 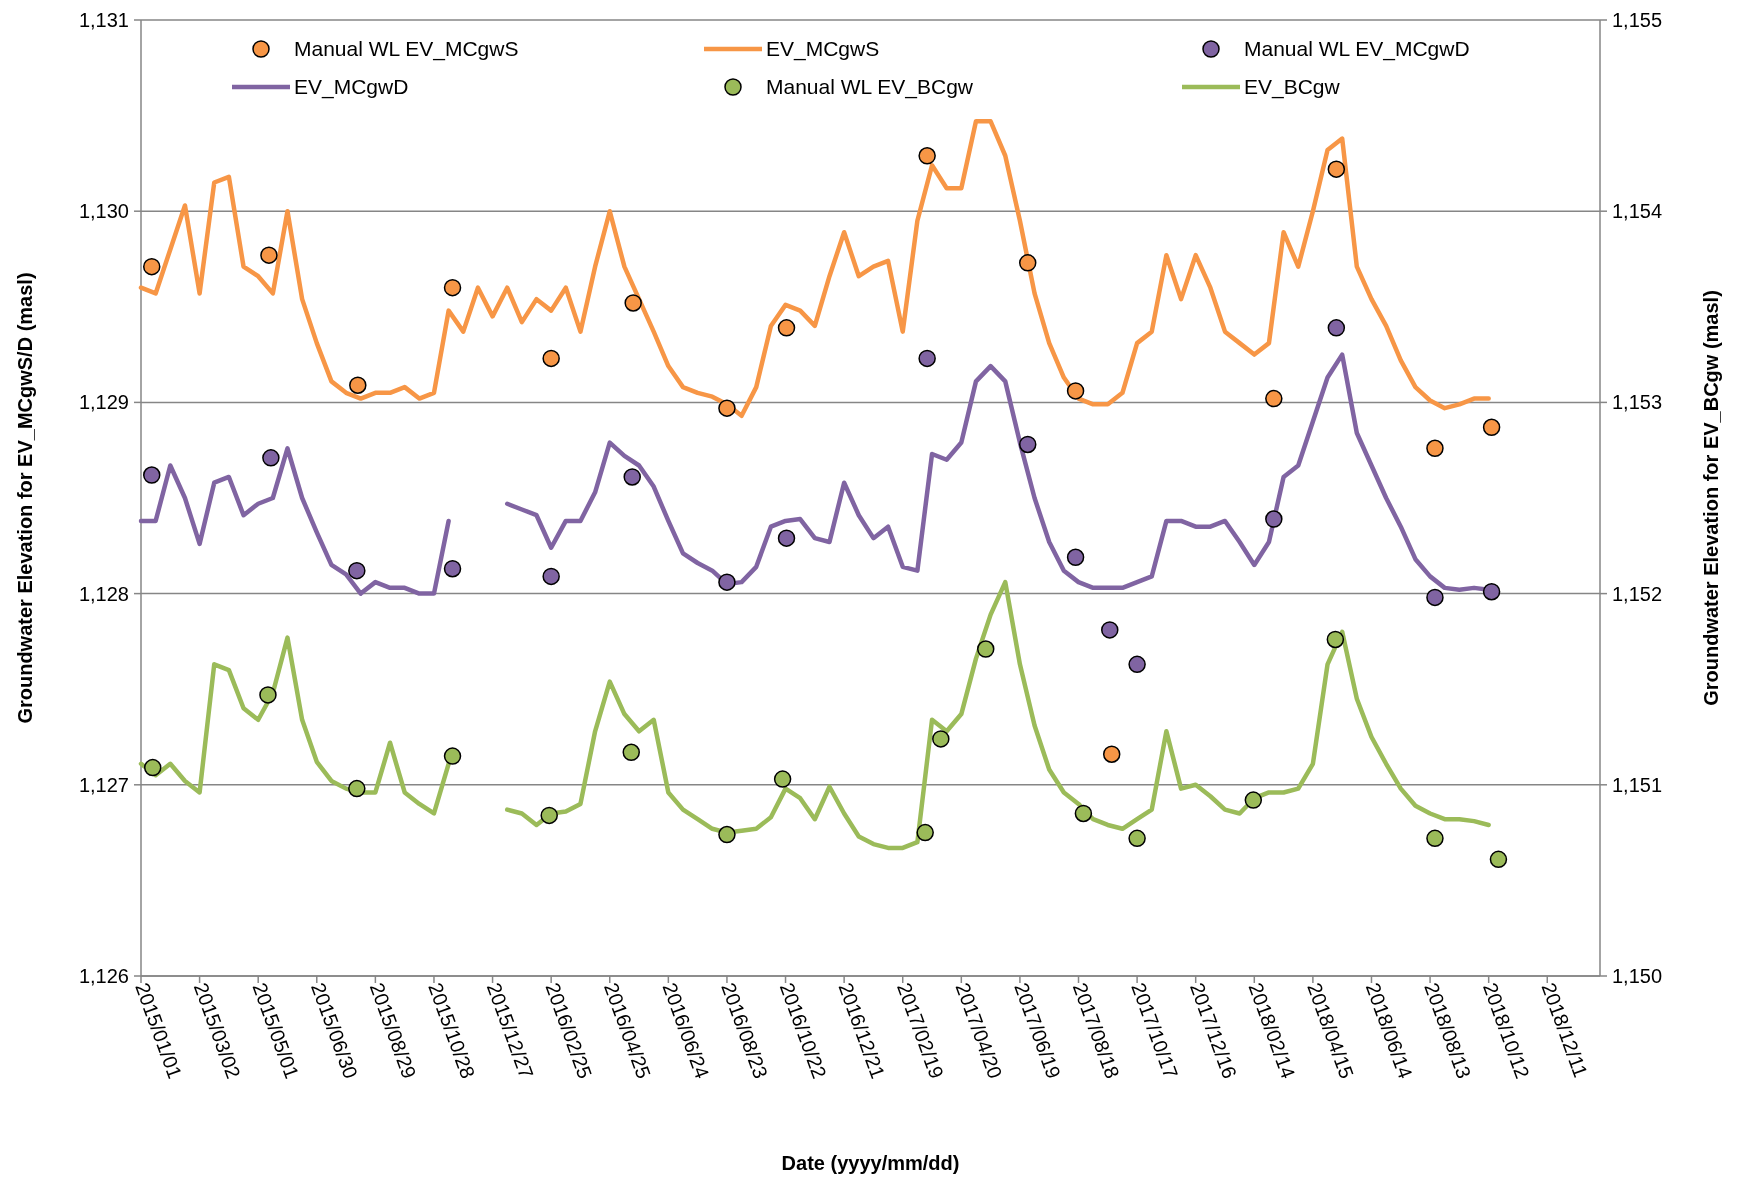 I want to click on y2-tick-label: 1,152, so click(x=1637, y=593).